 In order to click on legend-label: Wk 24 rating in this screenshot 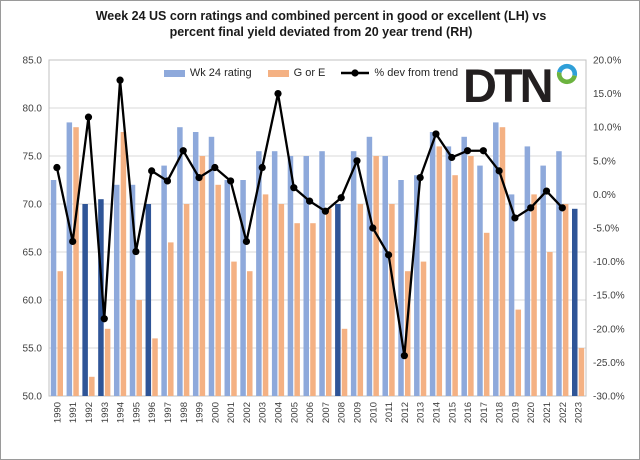, I will do `click(220, 73)`.